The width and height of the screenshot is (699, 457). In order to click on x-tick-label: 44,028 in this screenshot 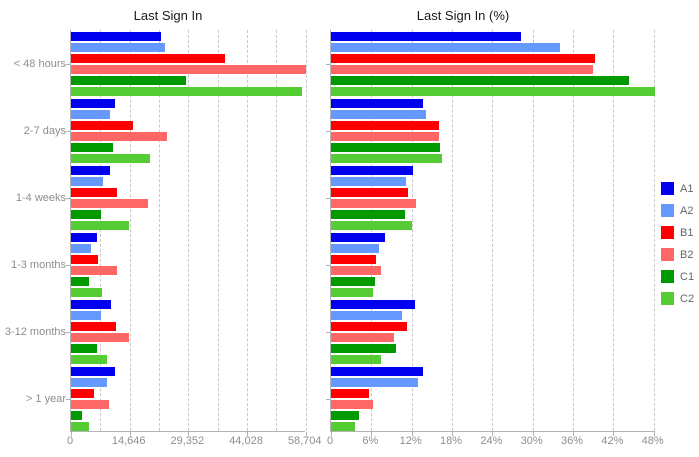, I will do `click(246, 441)`.